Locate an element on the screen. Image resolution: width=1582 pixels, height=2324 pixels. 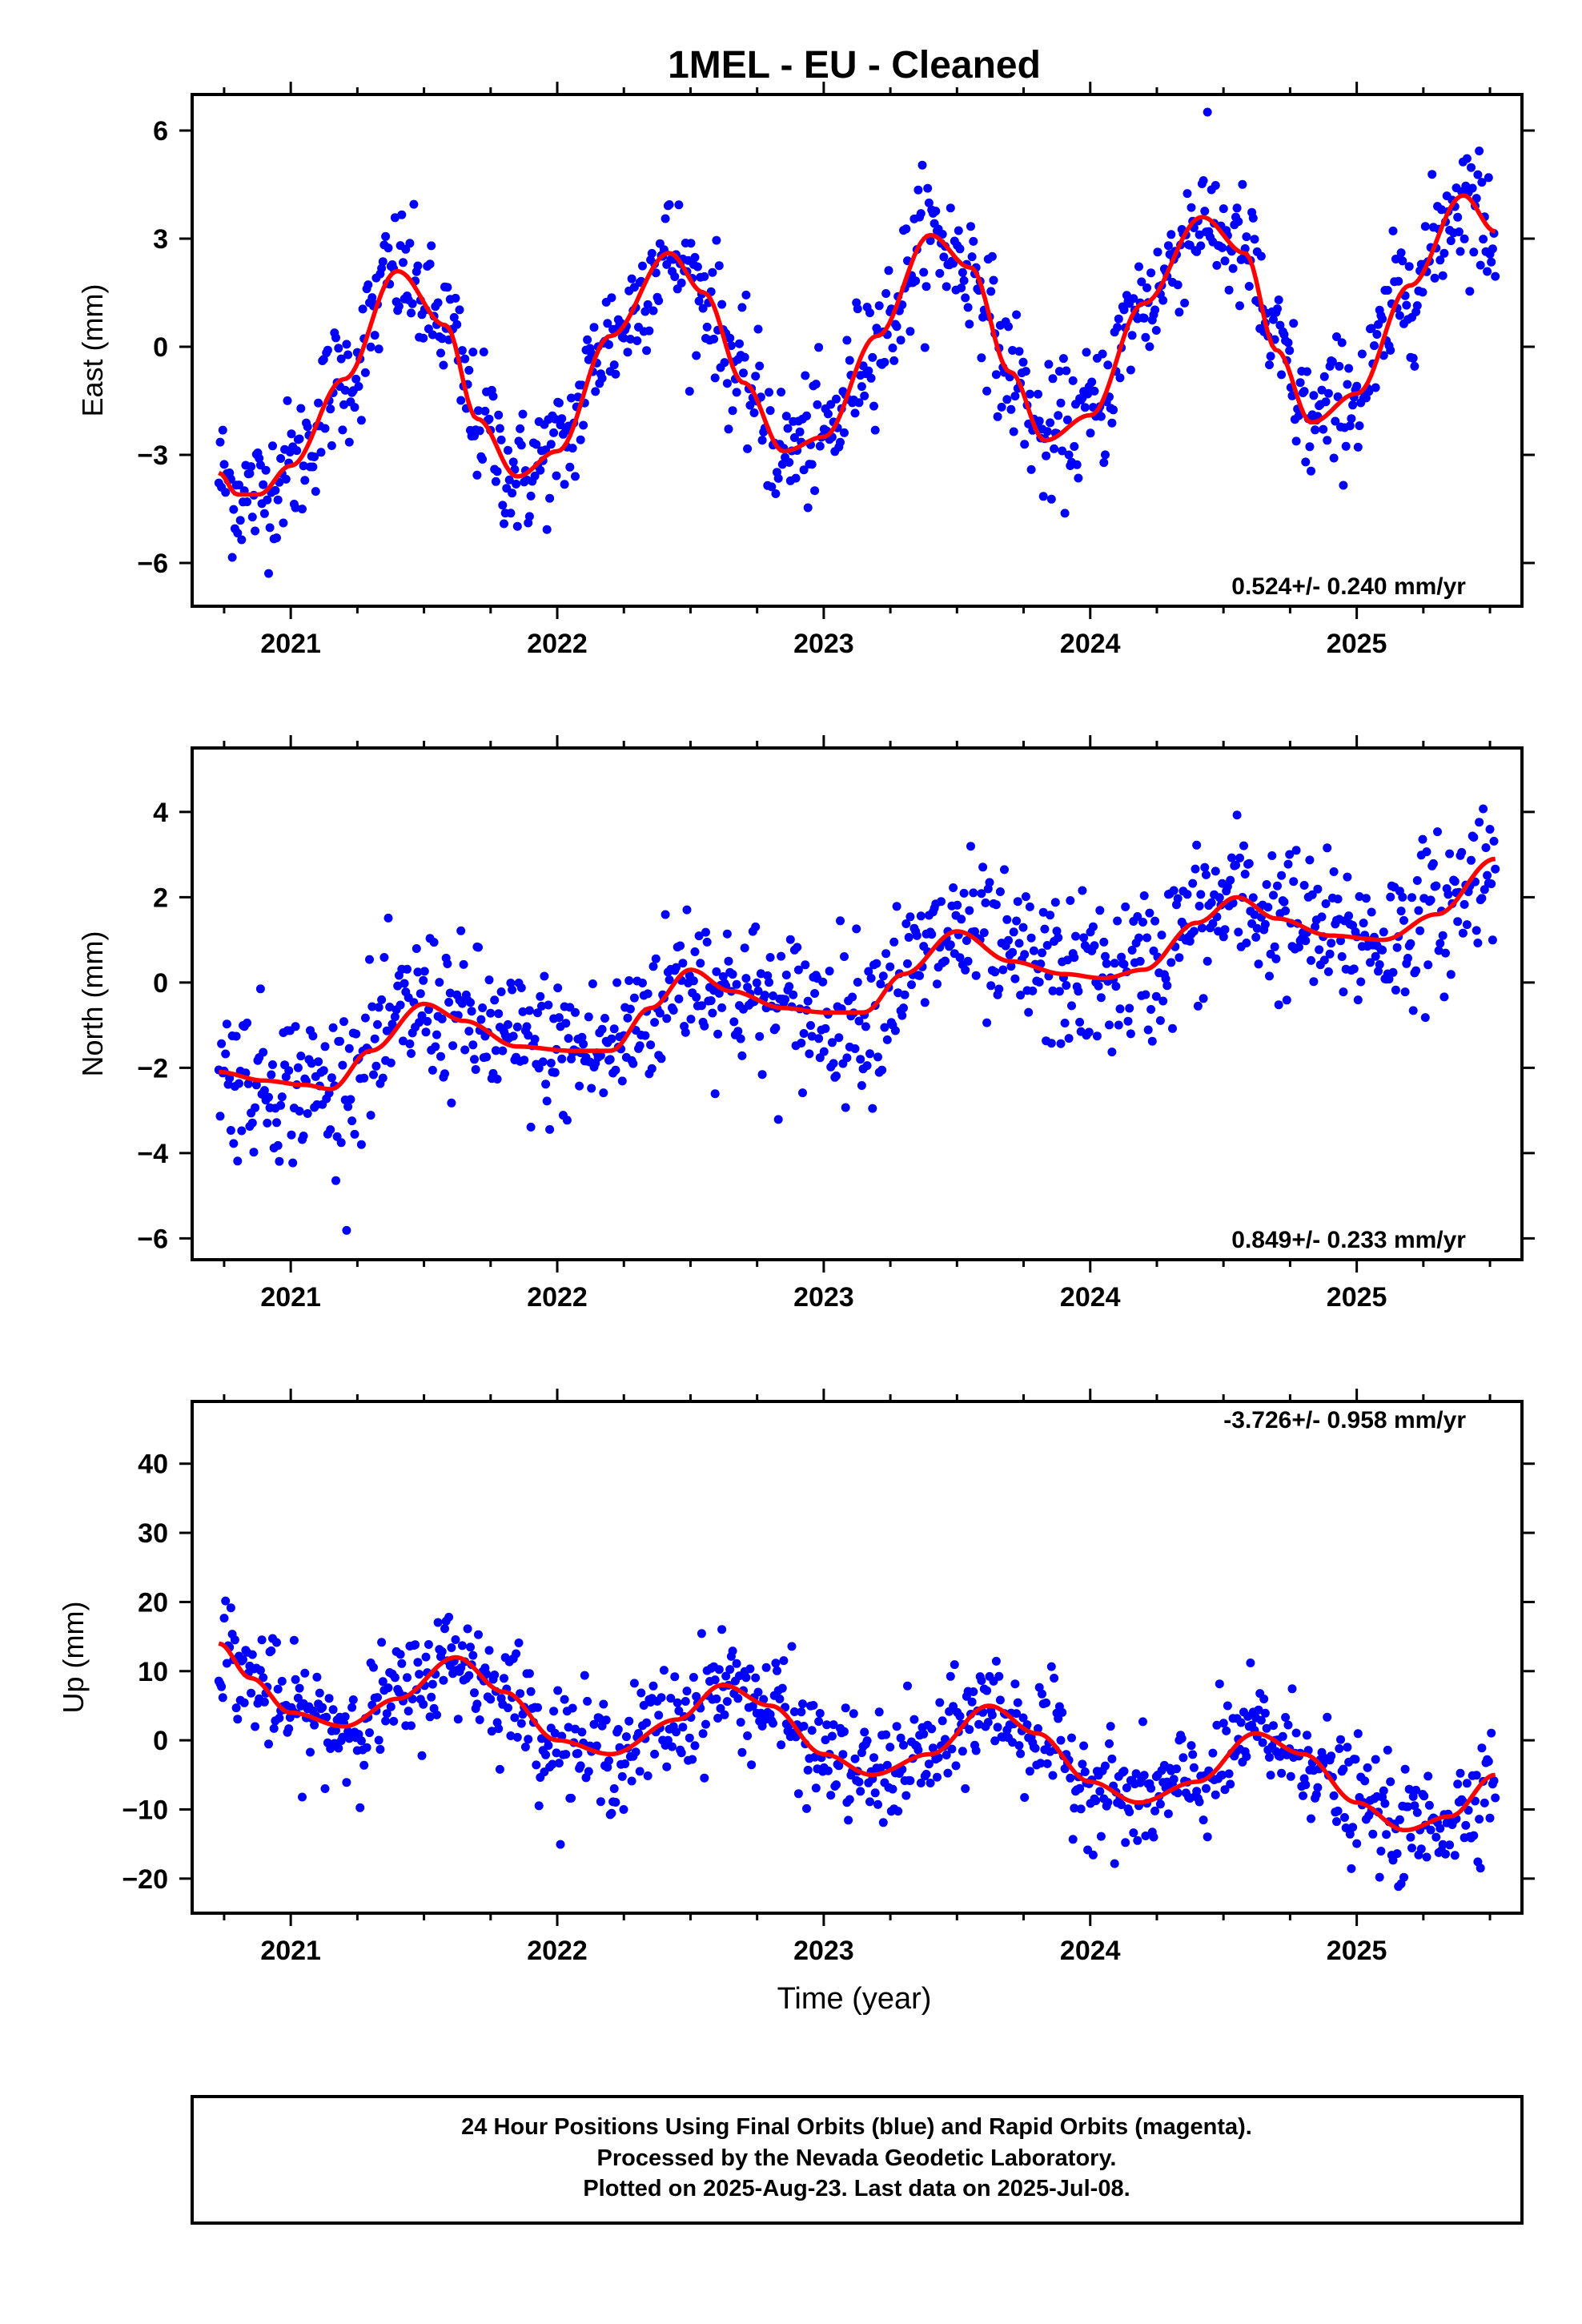
x-axis-label: Time (year) is located at coordinates (854, 1999).